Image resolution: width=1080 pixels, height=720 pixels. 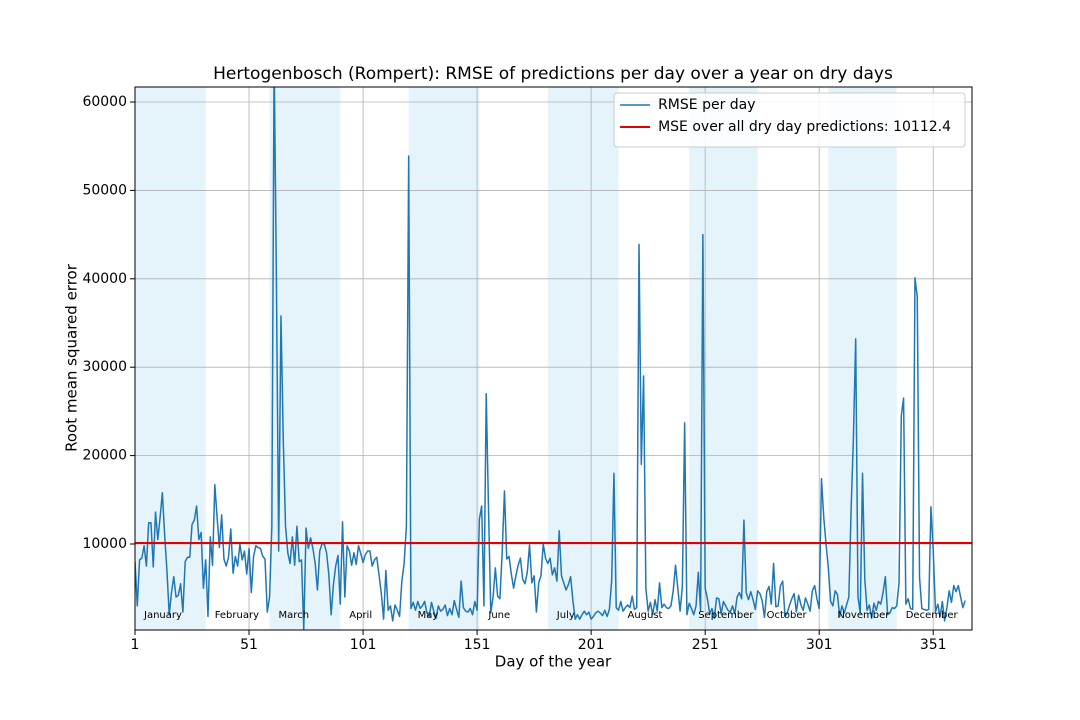 What do you see at coordinates (706, 105) in the screenshot?
I see `legend-label: RMSE per day` at bounding box center [706, 105].